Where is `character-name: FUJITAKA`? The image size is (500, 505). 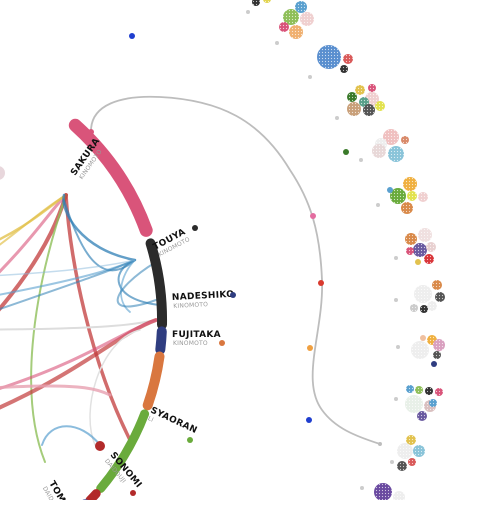
character-name: FUJITAKA is located at coordinates (196, 335).